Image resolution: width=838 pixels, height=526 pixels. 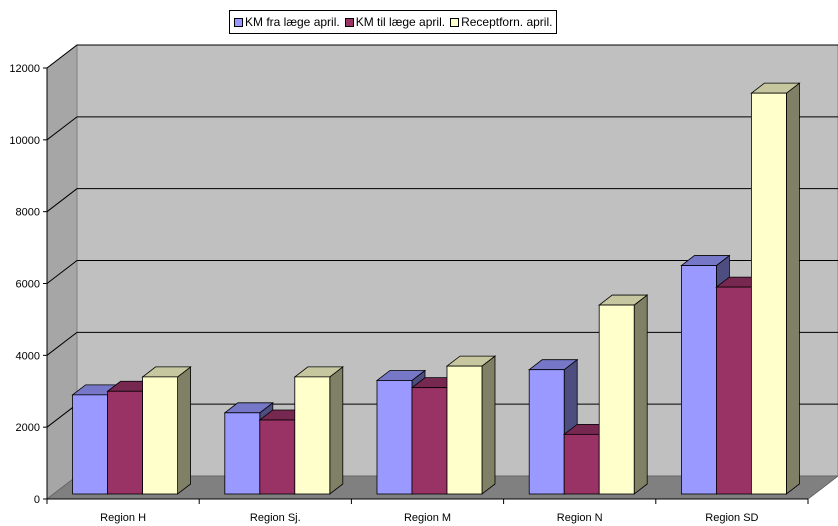 I want to click on x-tick-label: Region H, so click(x=123, y=518).